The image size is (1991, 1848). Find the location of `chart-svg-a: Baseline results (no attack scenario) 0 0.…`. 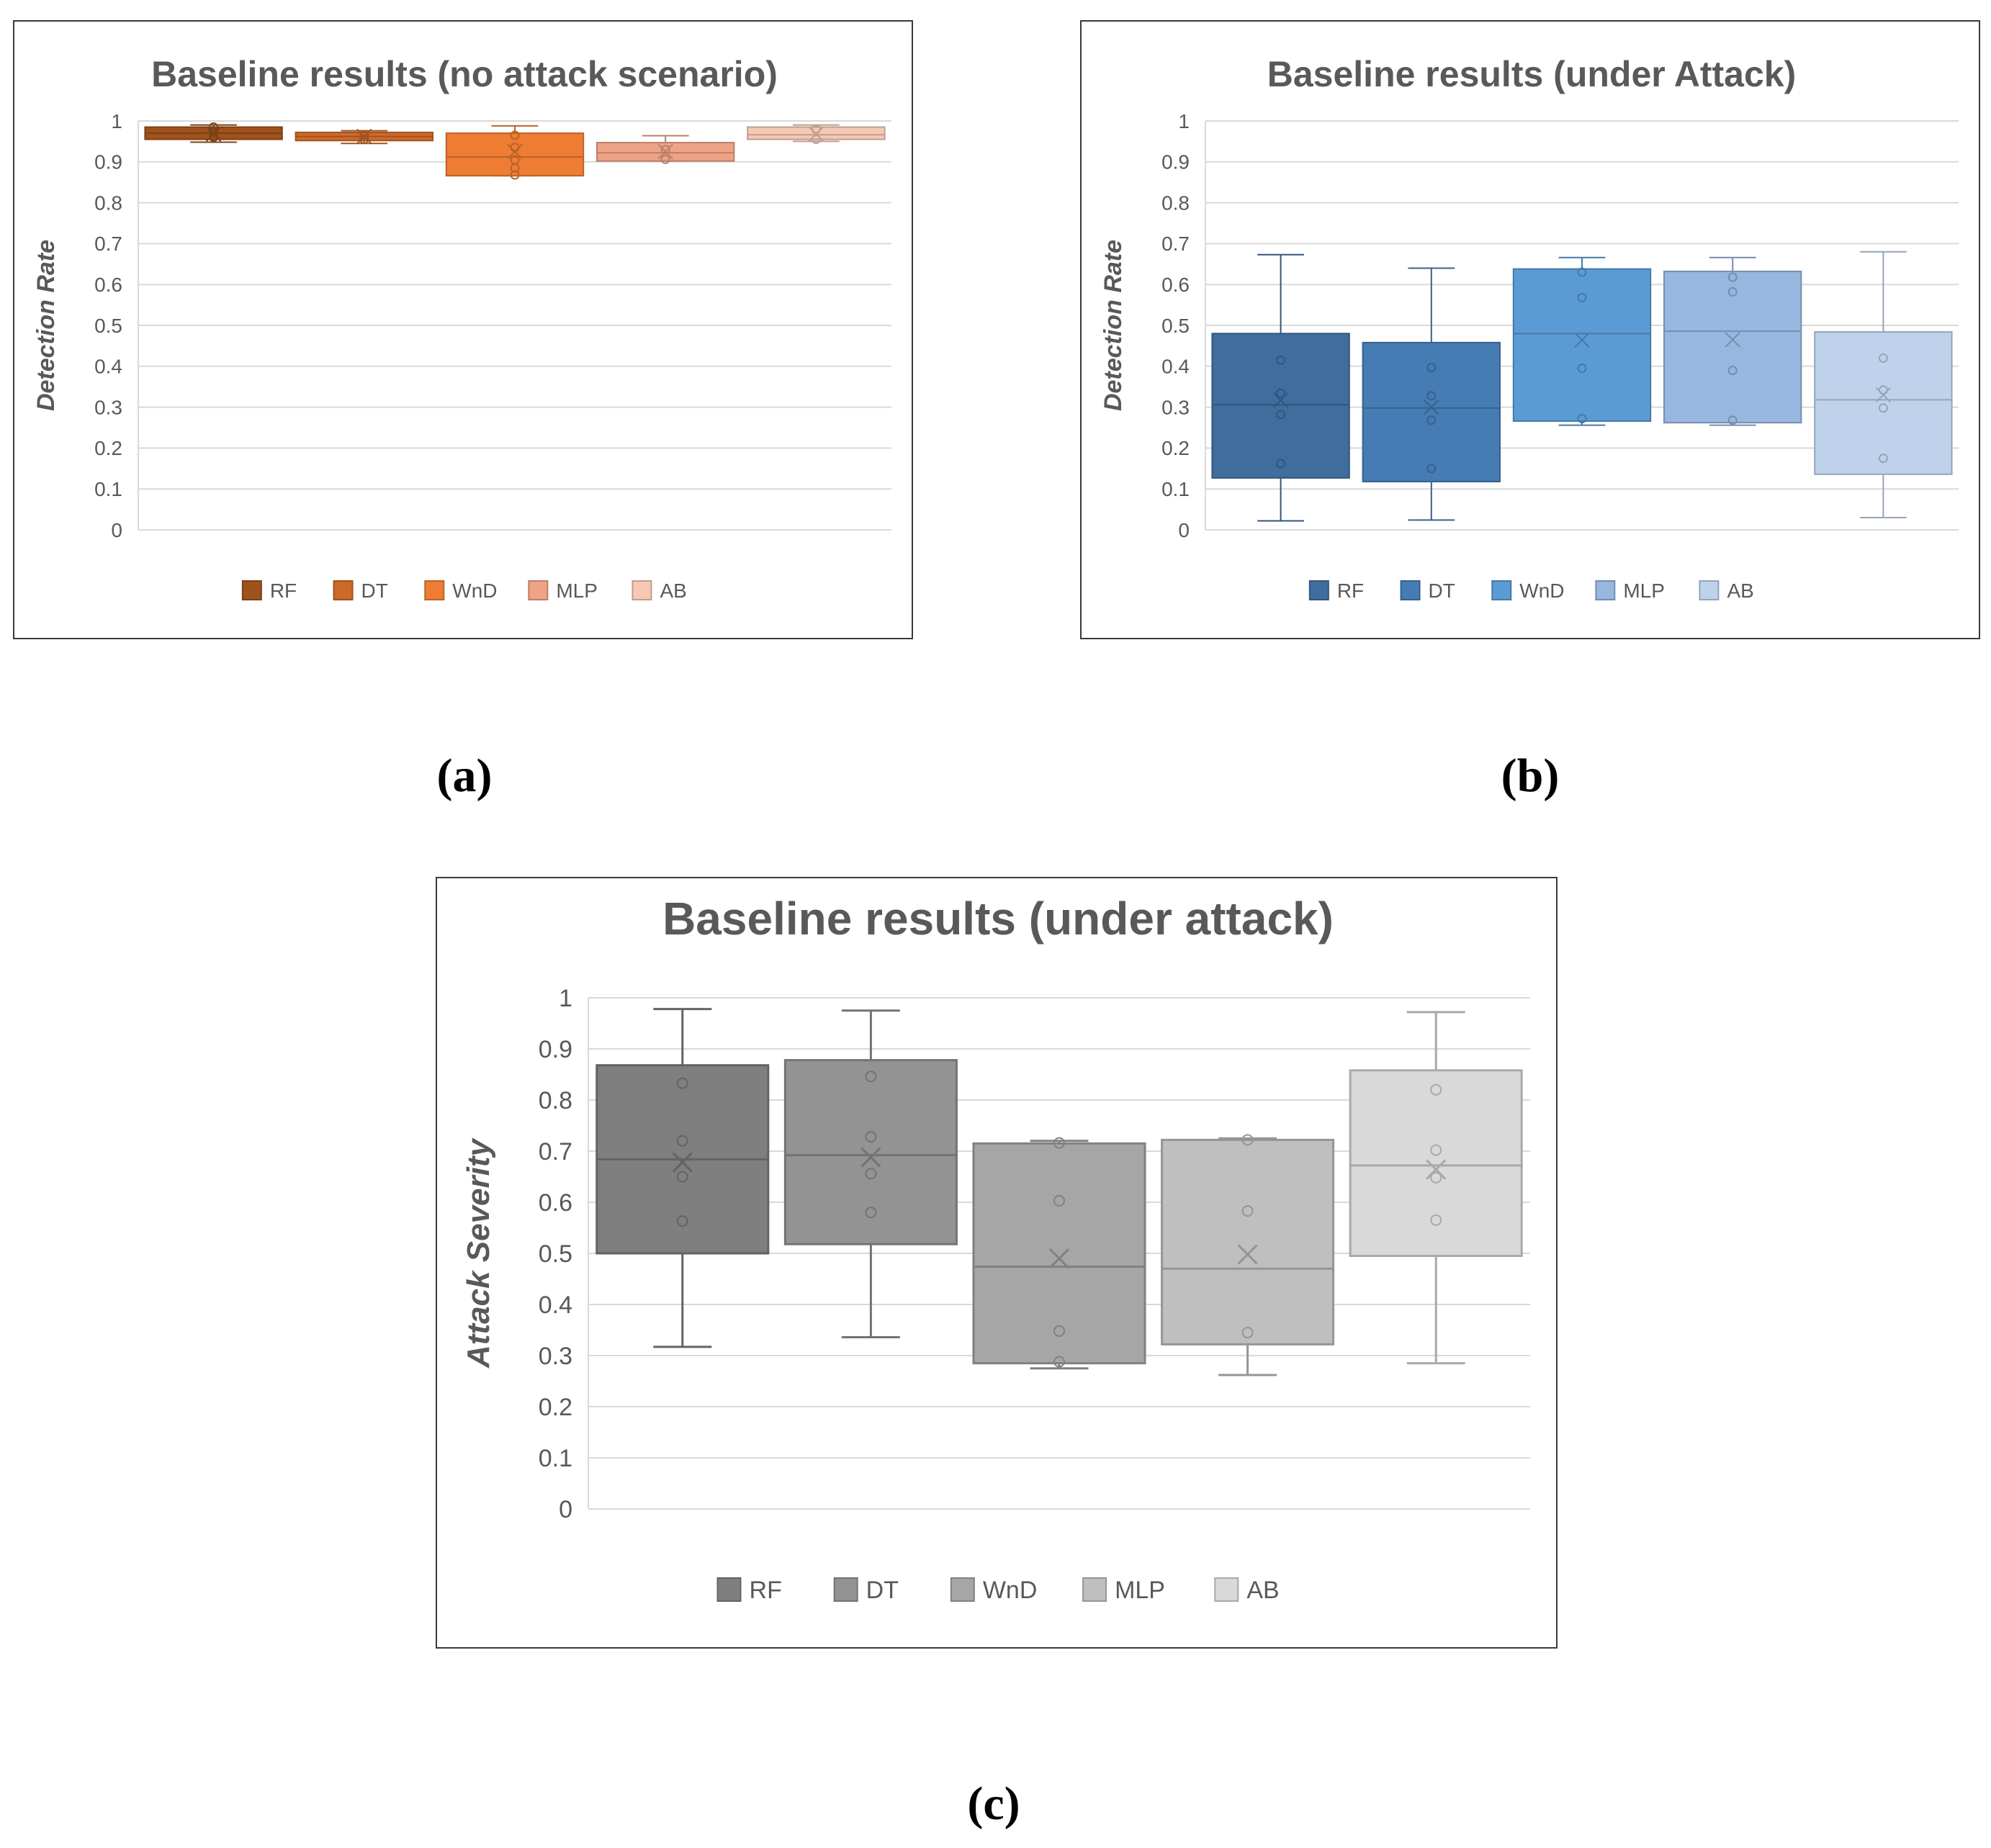

chart-svg-a: Baseline results (no attack scenario) 0 0.… is located at coordinates (462, 328).